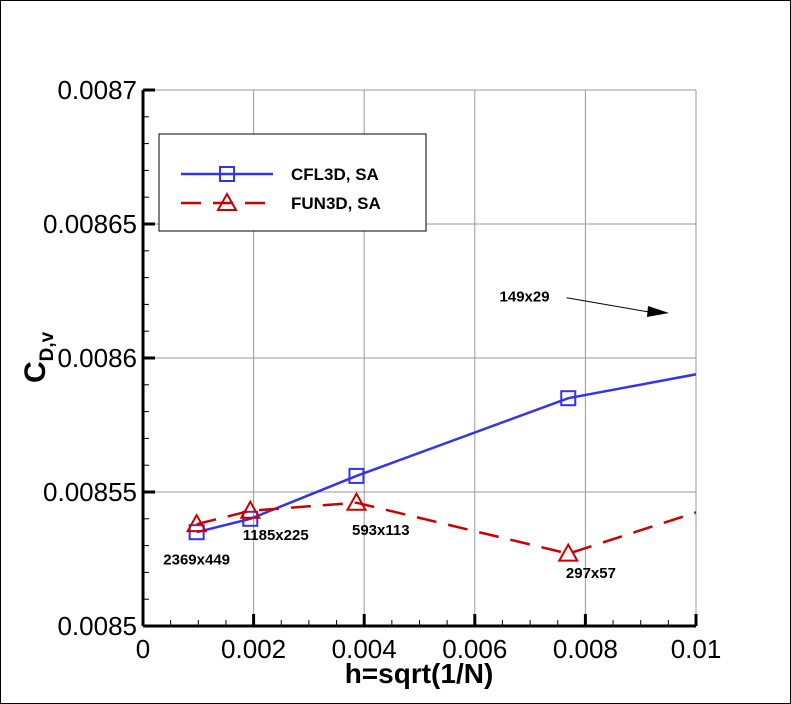 Image resolution: width=791 pixels, height=704 pixels. What do you see at coordinates (143, 649) in the screenshot?
I see `x-tick-label: 0` at bounding box center [143, 649].